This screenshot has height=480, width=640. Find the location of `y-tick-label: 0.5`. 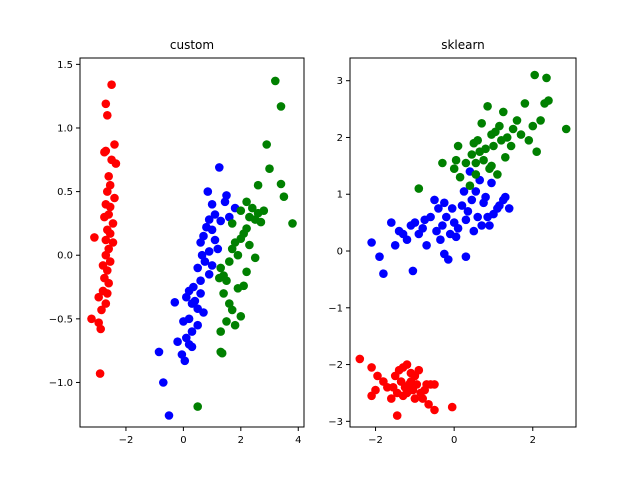

y-tick-label: 0.5 is located at coordinates (65, 192).